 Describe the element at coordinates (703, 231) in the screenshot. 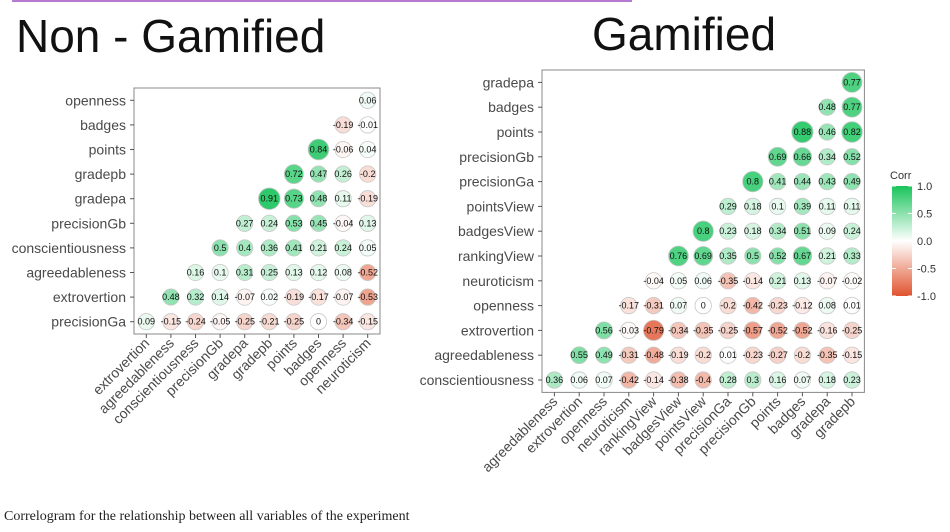

I see `corr-value-label: 0.8` at that location.